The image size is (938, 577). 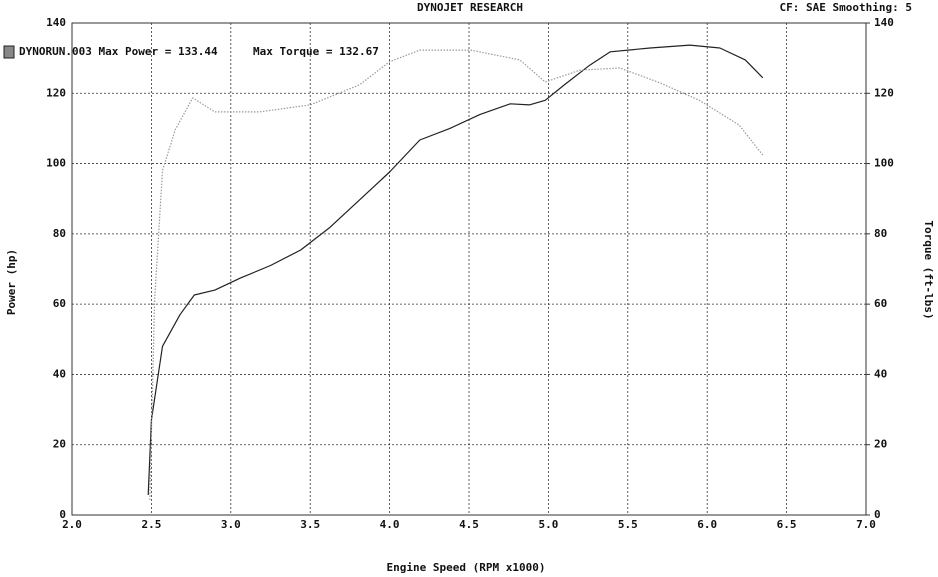 I want to click on x-tick-label: 3.0, so click(x=231, y=524).